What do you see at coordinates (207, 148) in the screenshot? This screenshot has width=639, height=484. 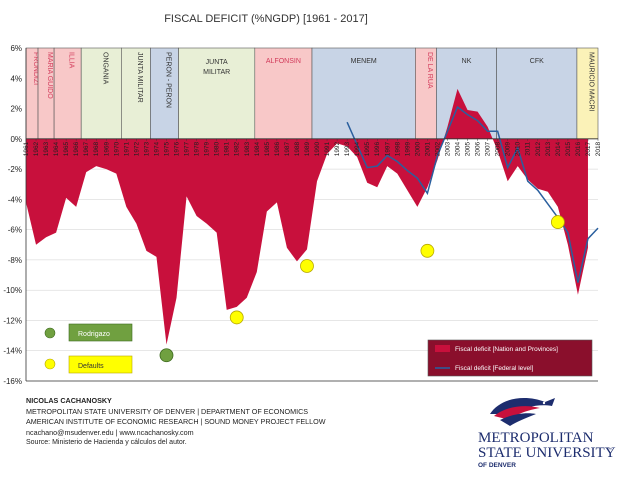 I see `x-tick-label: 1979` at bounding box center [207, 148].